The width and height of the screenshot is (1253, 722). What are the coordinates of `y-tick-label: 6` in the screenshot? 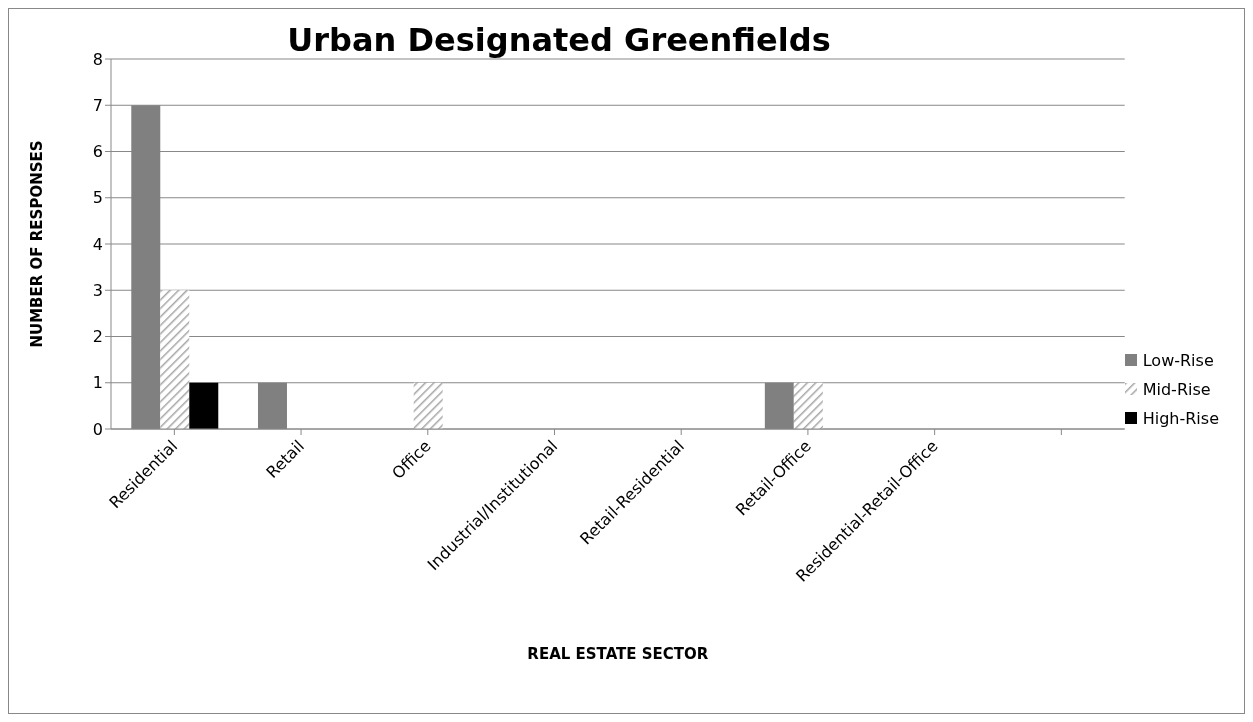 It's located at (97, 152).